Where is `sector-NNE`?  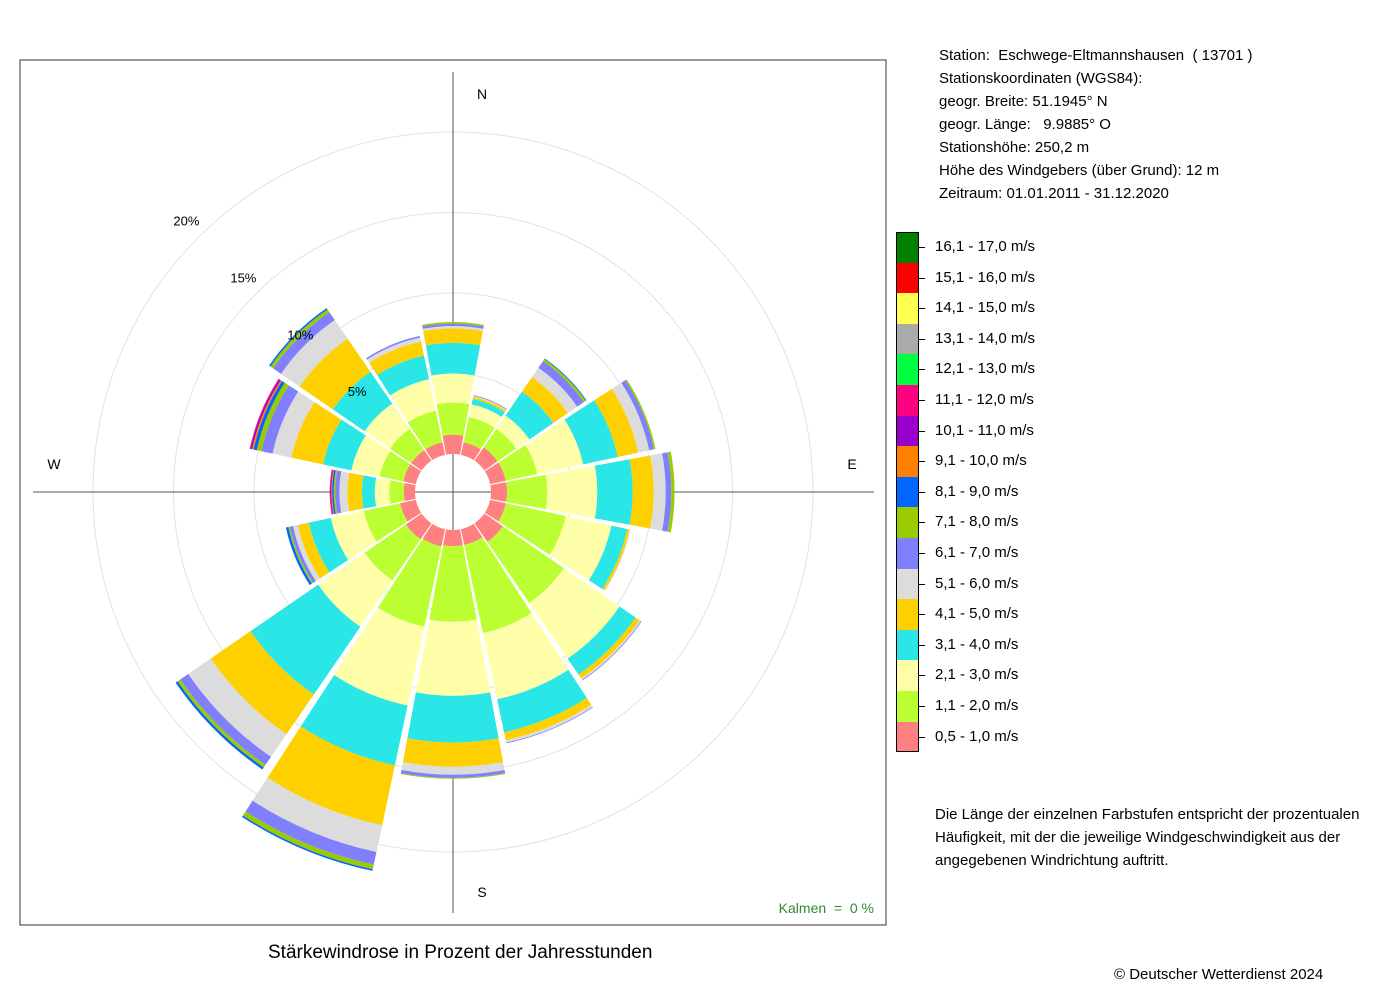
sector-NNE is located at coordinates (484, 427).